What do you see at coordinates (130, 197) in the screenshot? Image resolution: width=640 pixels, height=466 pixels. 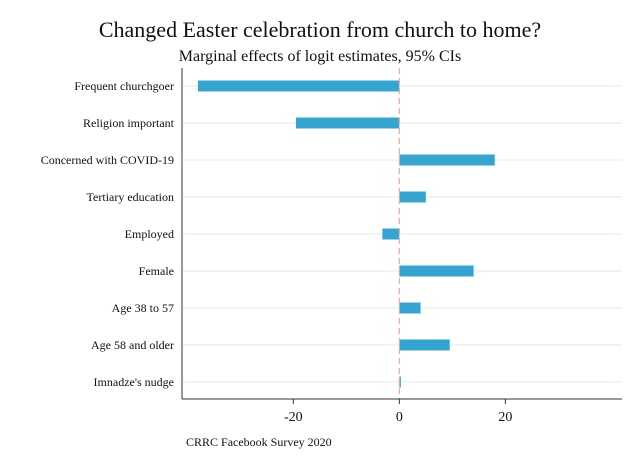 I see `category-label-tertiary-education: Tertiary education` at bounding box center [130, 197].